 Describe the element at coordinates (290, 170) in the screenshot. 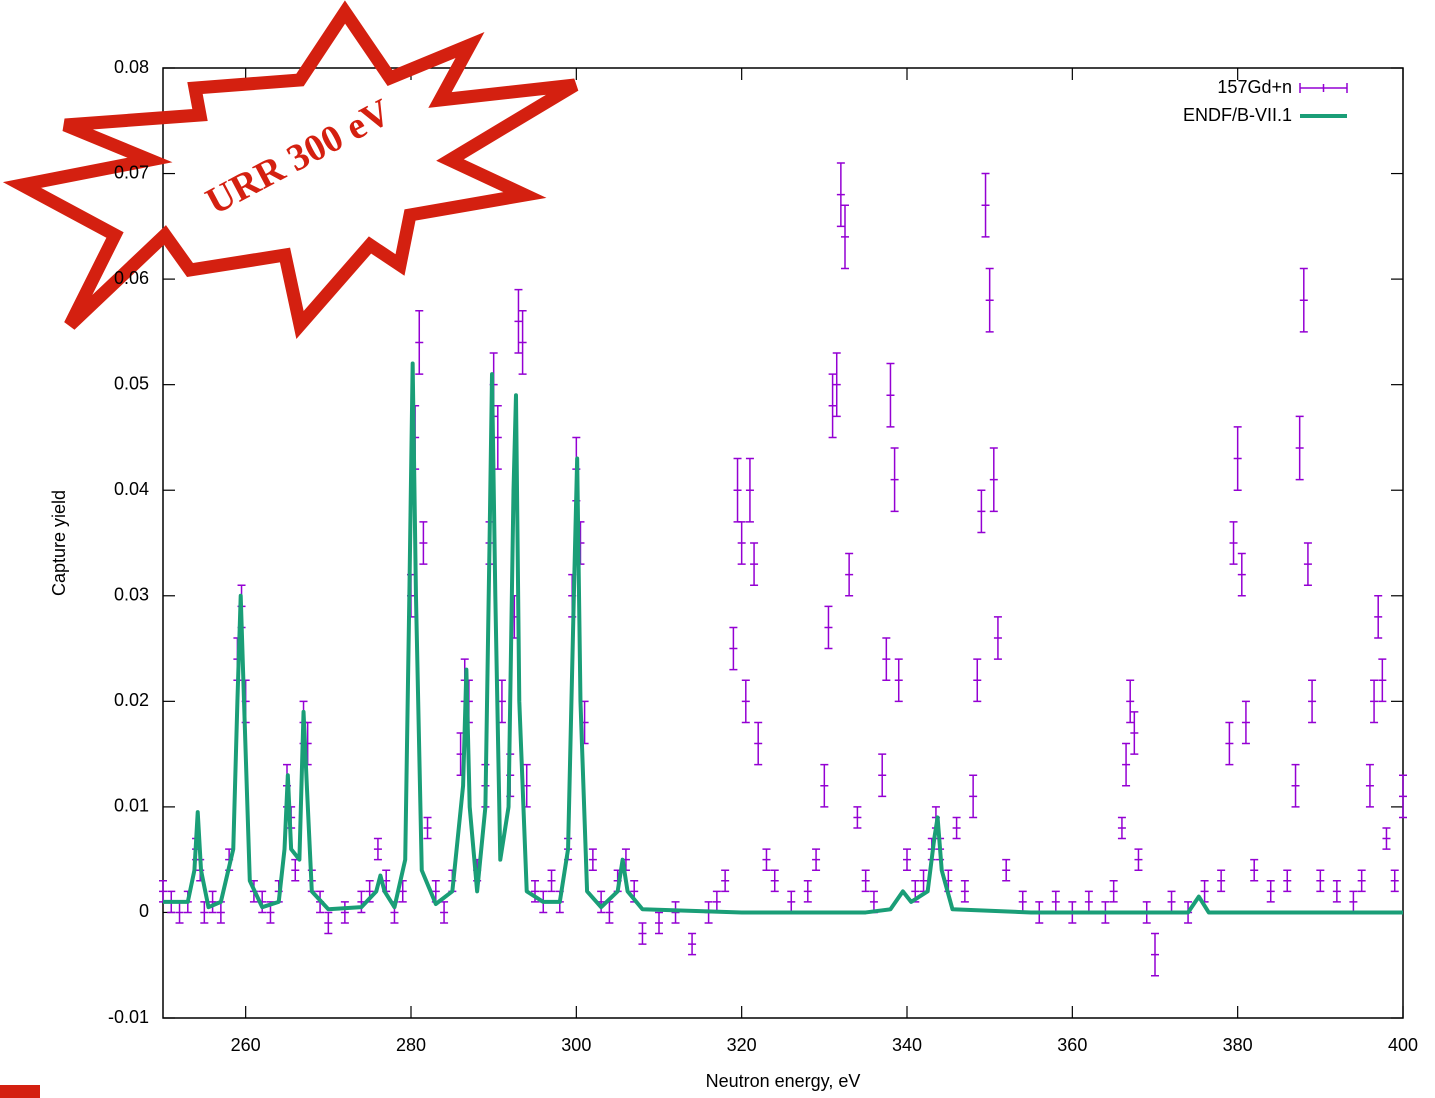

I see `starburst` at that location.